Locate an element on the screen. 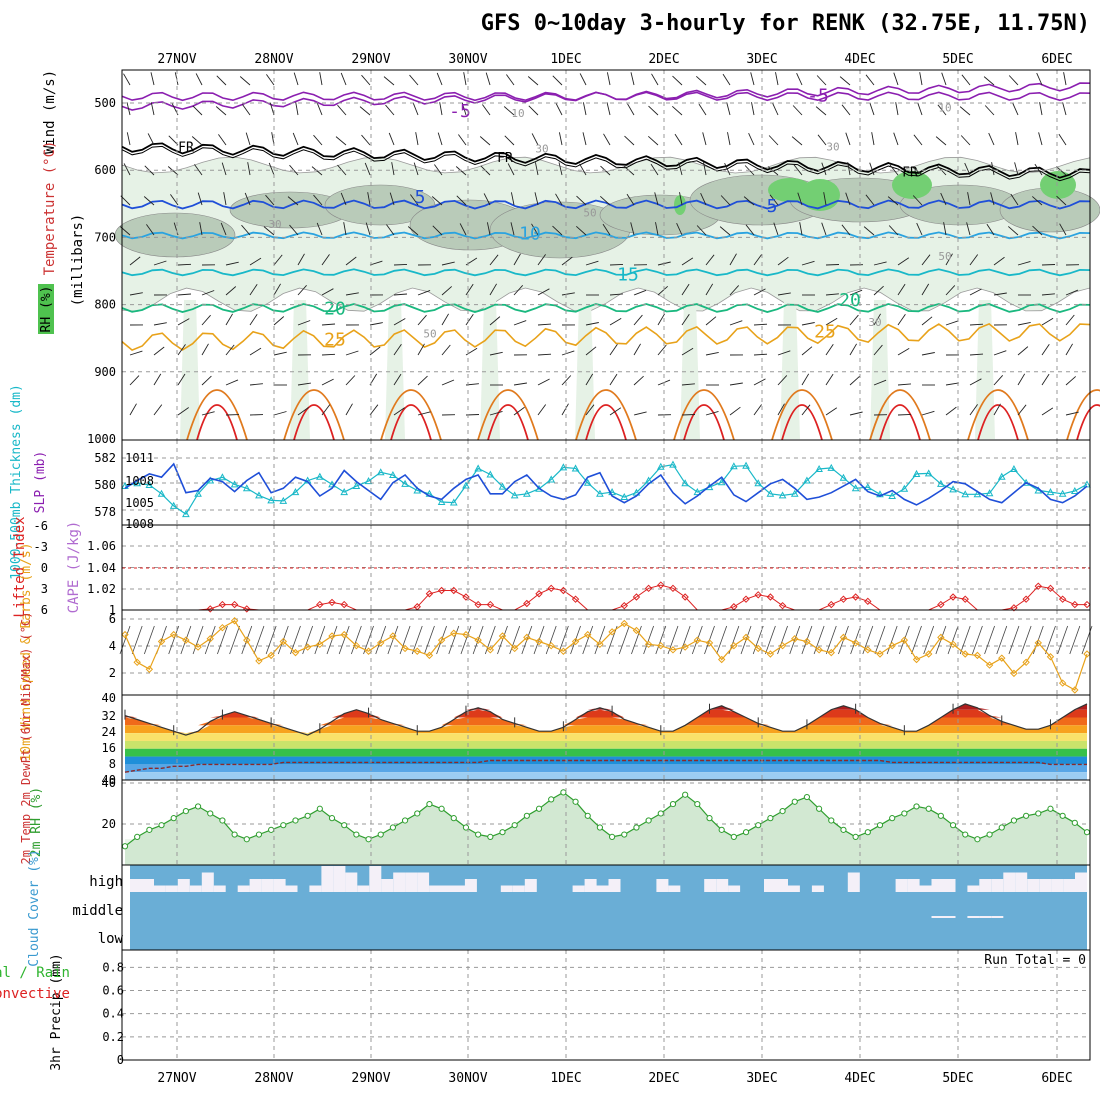 The height and width of the screenshot is (1104, 1100). rh-tick-20: 20 is located at coordinates (109, 824).